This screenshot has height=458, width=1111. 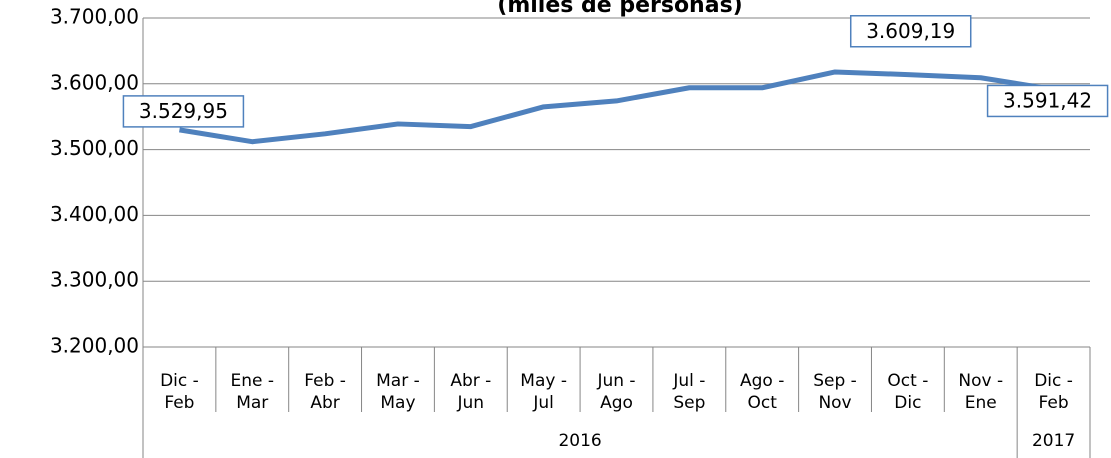 I want to click on group-label: 2017, so click(x=1053, y=441).